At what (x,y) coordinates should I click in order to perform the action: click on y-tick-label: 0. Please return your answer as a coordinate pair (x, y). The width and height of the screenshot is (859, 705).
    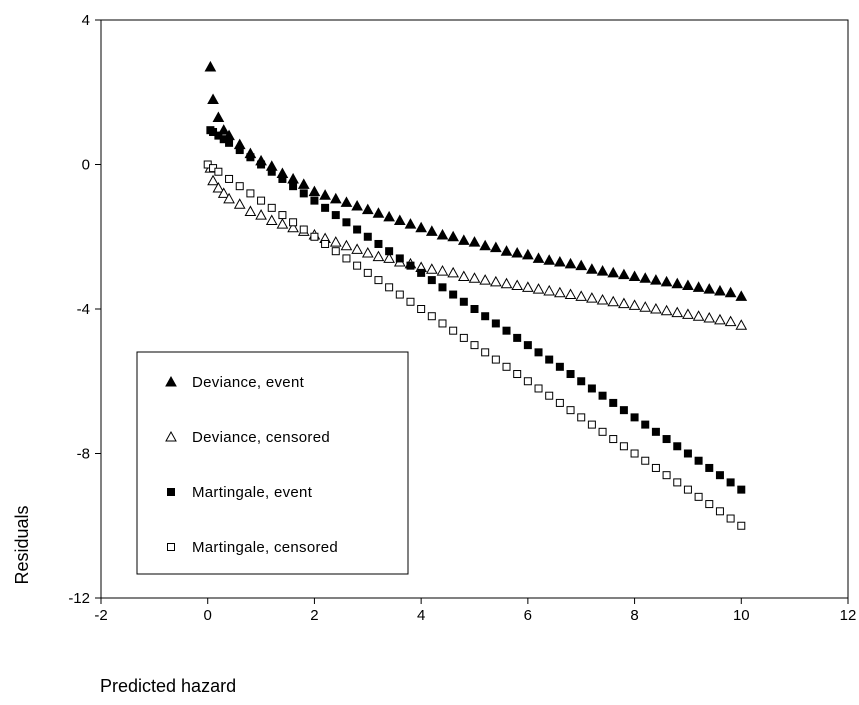
    Looking at the image, I should click on (86, 165).